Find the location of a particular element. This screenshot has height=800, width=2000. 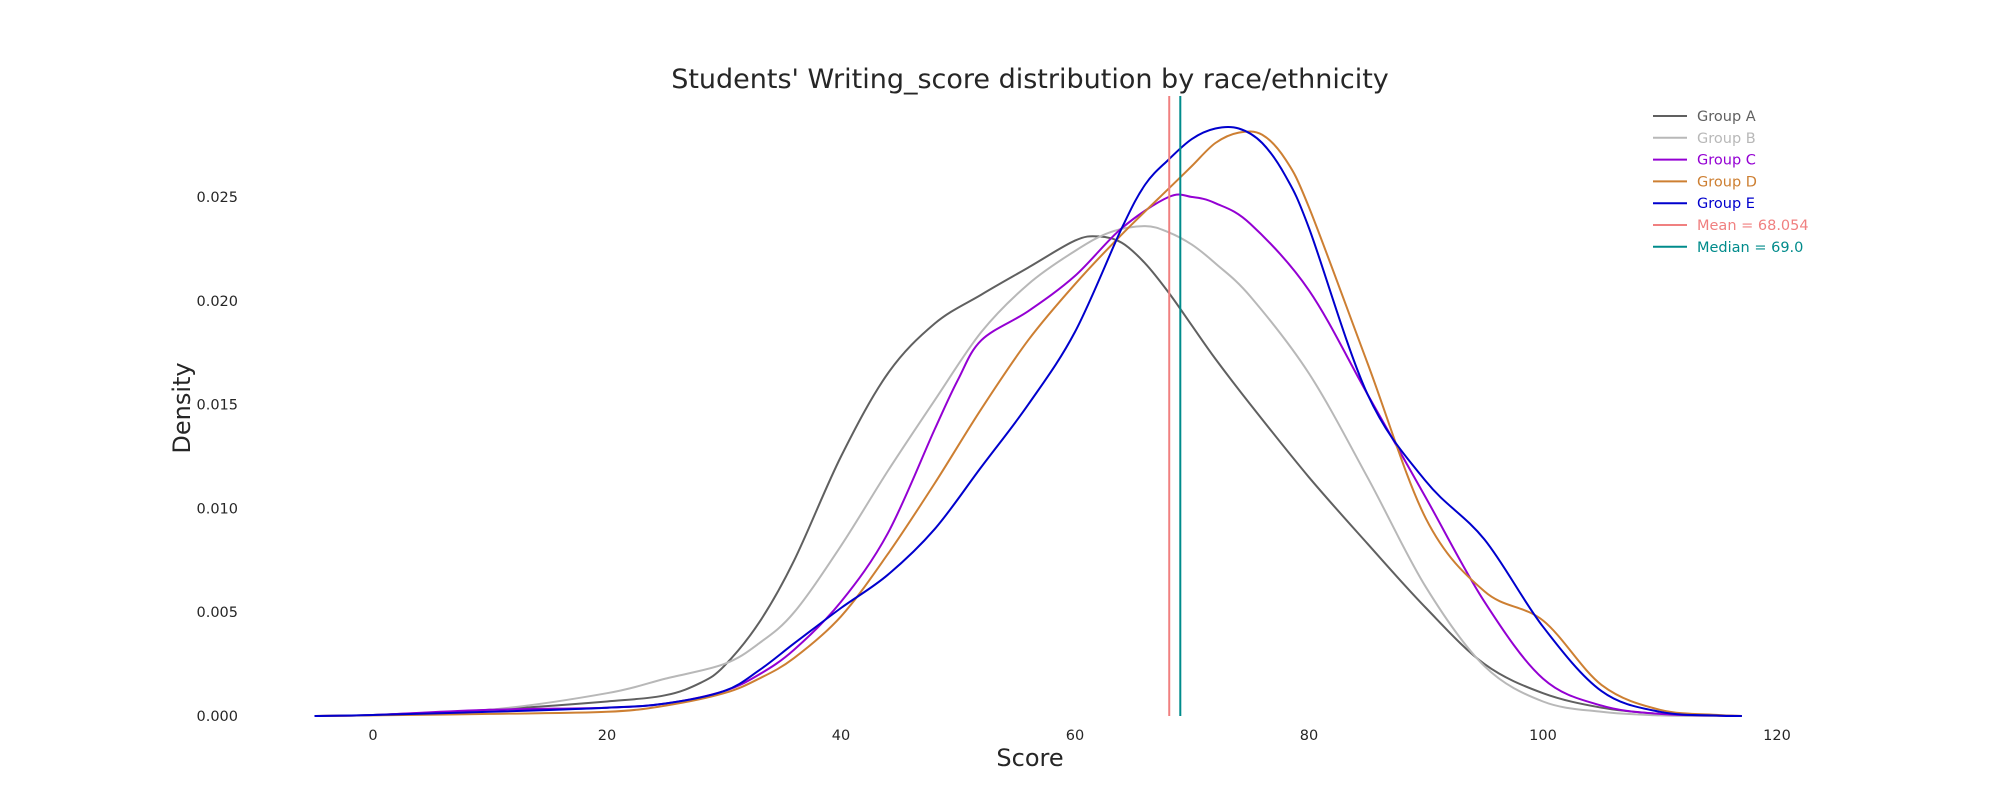

legend-label: Group A is located at coordinates (1726, 117).